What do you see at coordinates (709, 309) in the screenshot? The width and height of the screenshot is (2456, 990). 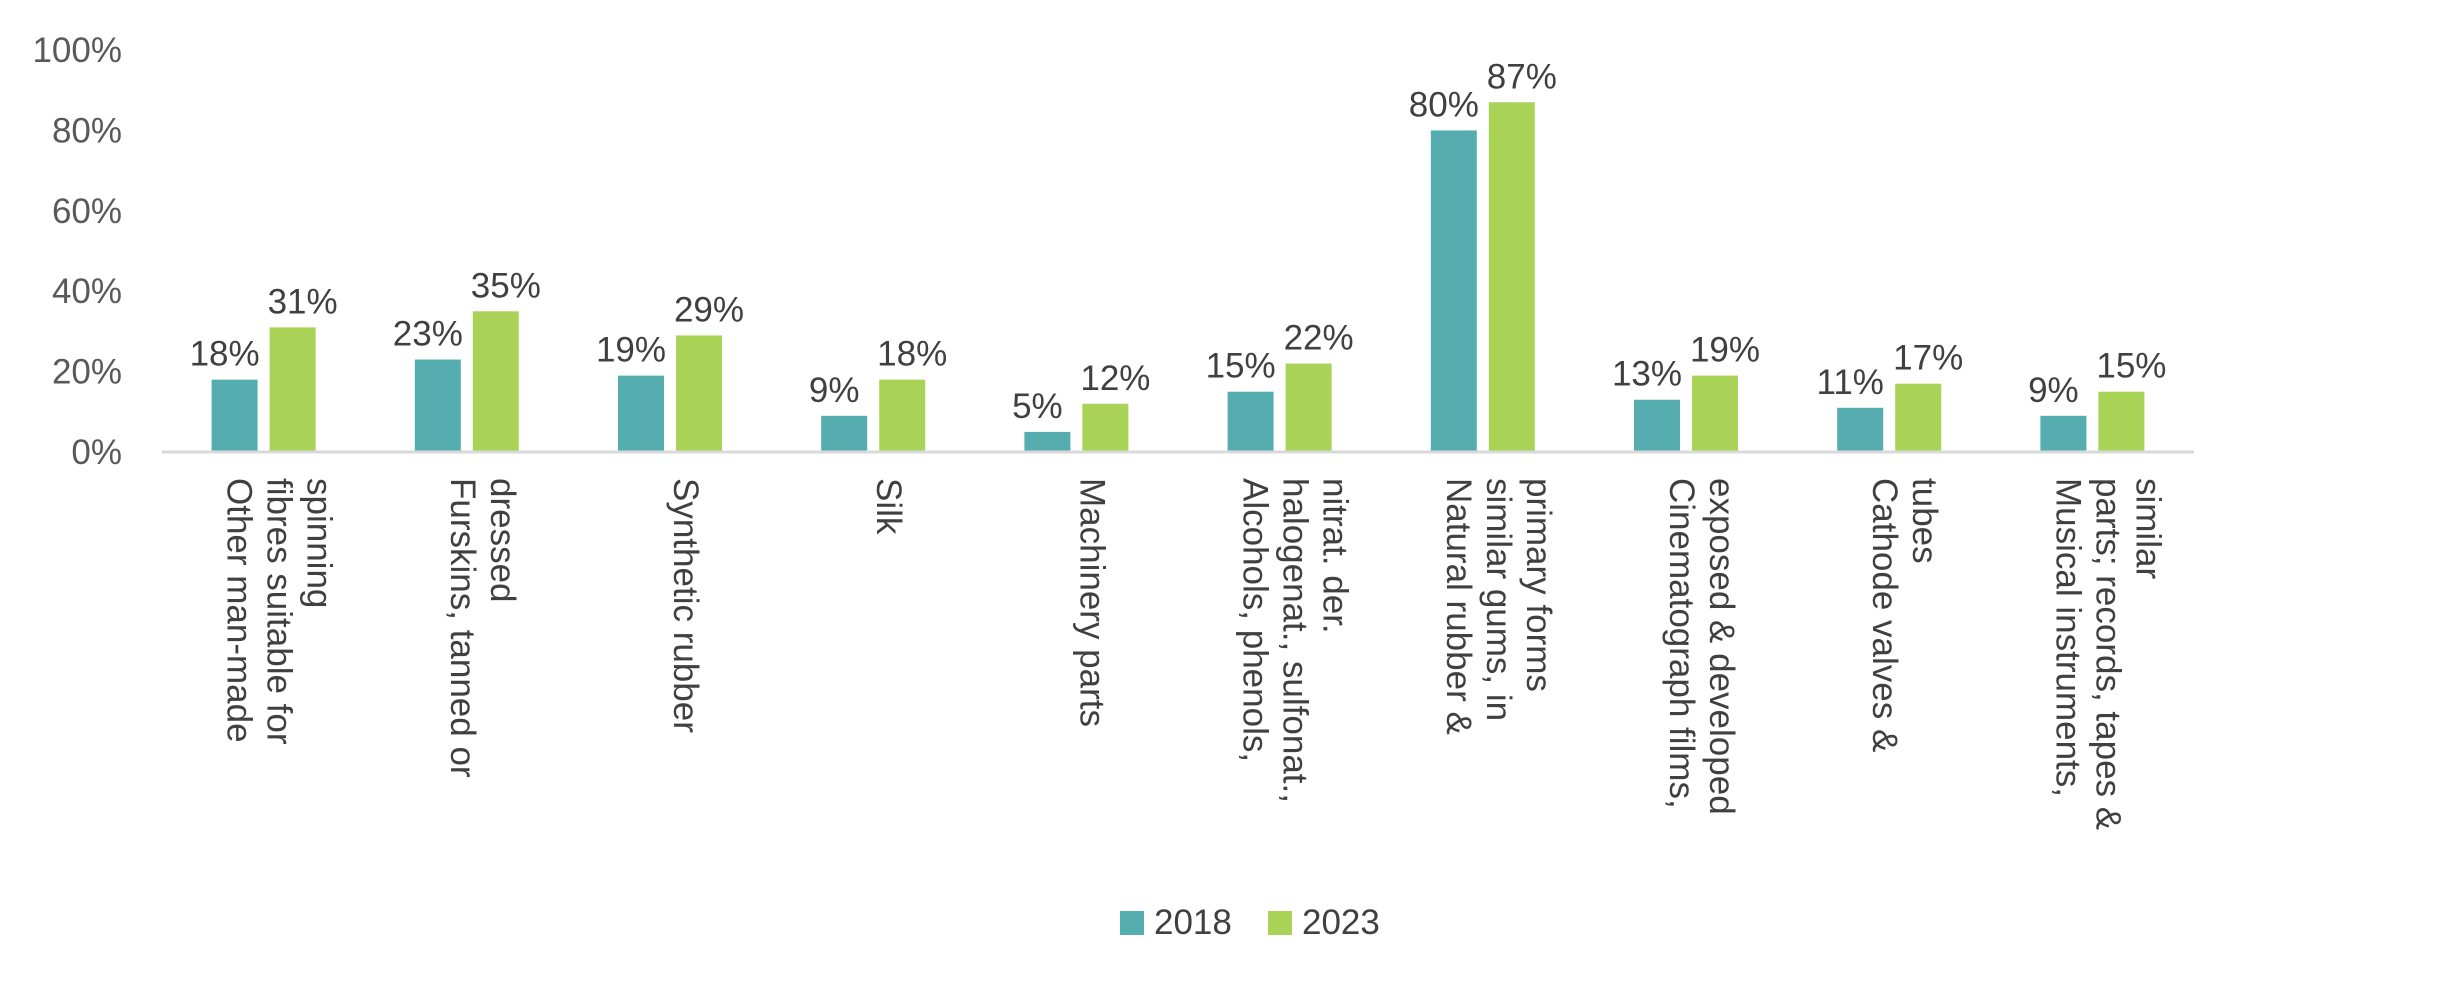 I see `data-label-2023: 29%` at bounding box center [709, 309].